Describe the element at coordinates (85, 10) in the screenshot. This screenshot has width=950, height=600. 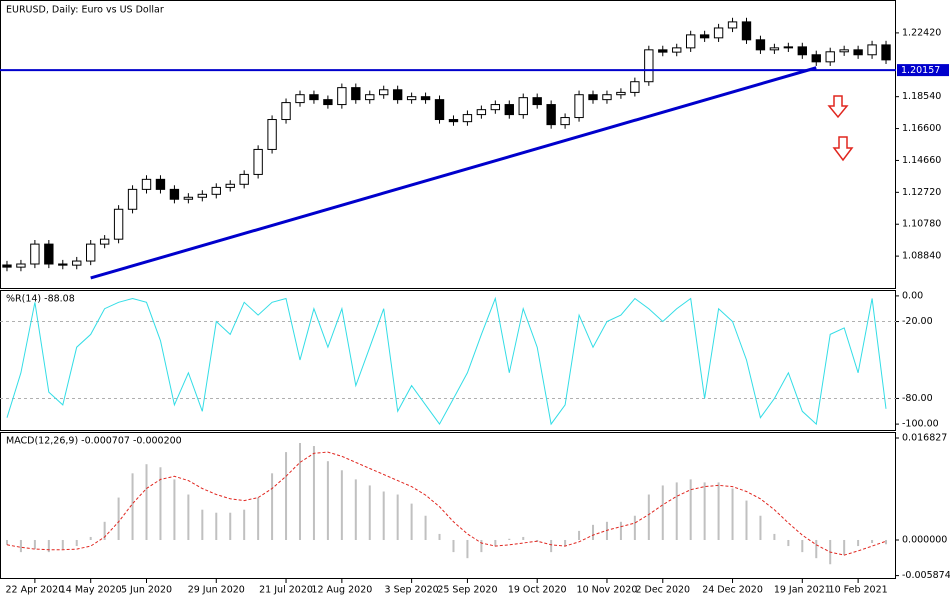
I see `price-panel-title: EURUSD, Daily: Euro vs US Dollar` at that location.